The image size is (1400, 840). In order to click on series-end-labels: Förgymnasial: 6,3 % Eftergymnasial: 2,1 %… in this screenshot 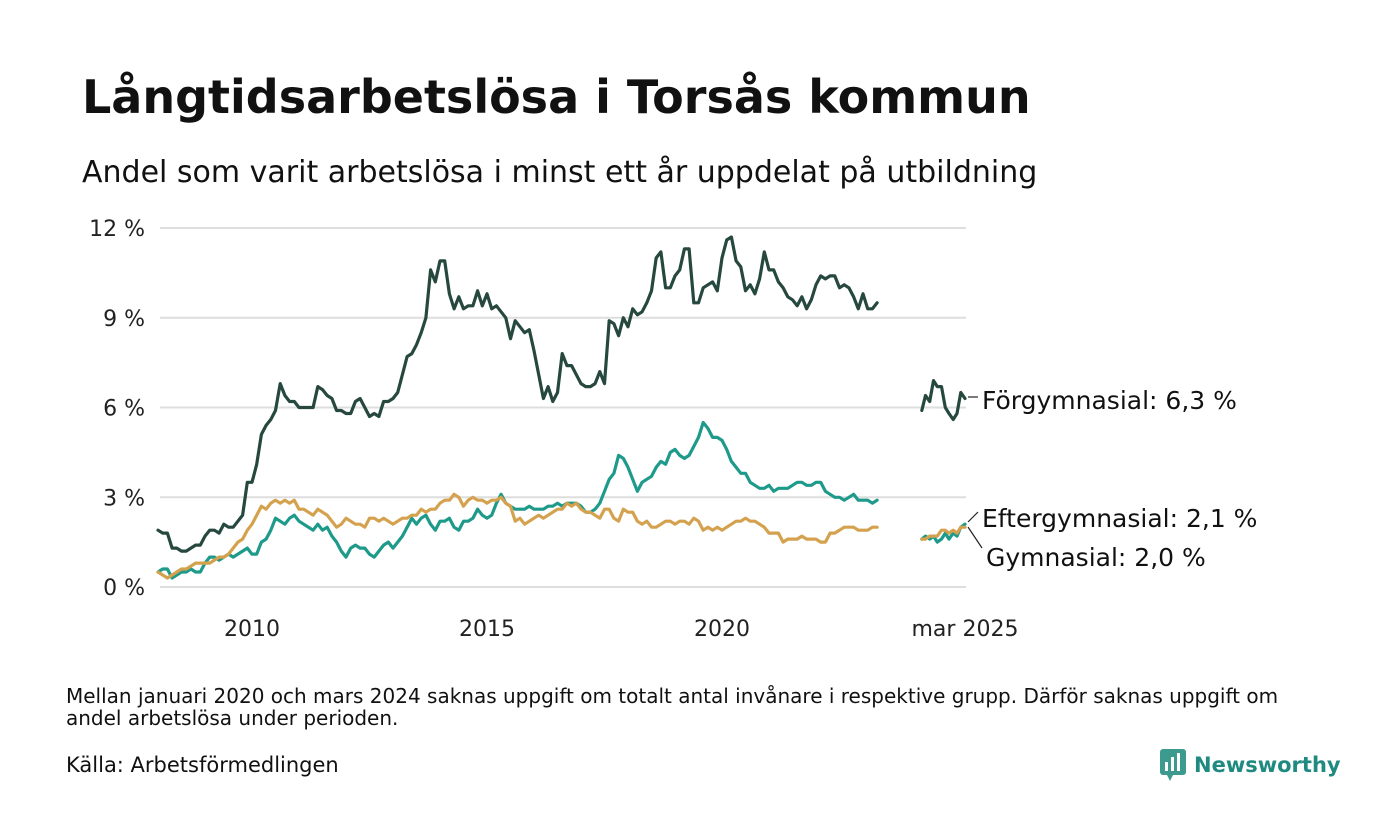, I will do `click(1112, 479)`.